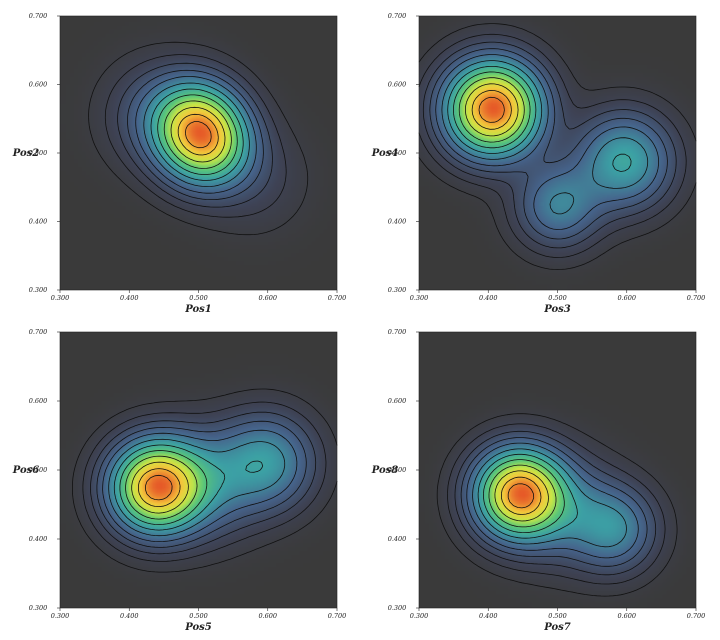  Describe the element at coordinates (26, 153) in the screenshot. I see `y-axis-label: Pos2` at that location.